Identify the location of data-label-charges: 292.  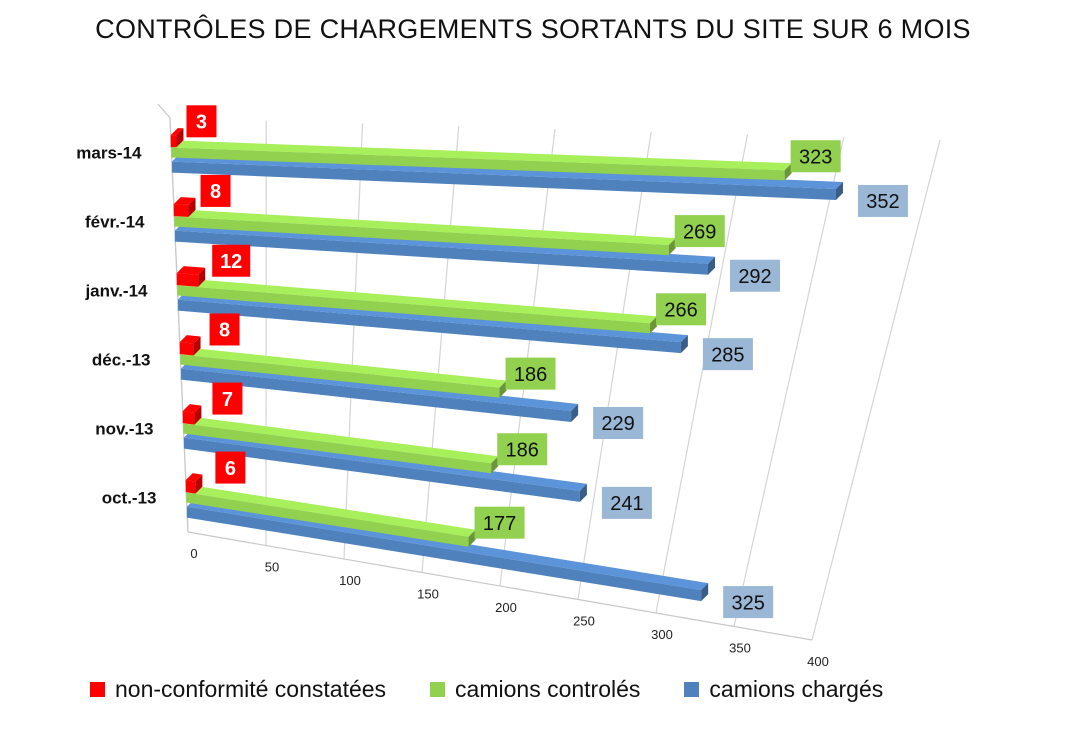
(755, 275).